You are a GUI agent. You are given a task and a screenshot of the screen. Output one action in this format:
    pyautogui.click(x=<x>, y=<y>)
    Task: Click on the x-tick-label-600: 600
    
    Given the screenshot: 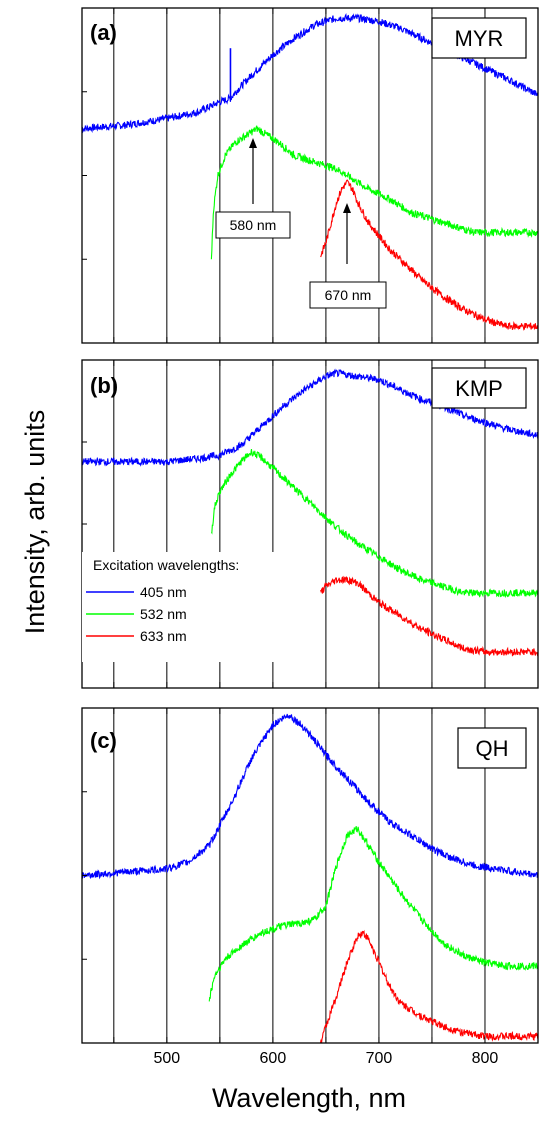 What is the action you would take?
    pyautogui.click(x=273, y=1058)
    